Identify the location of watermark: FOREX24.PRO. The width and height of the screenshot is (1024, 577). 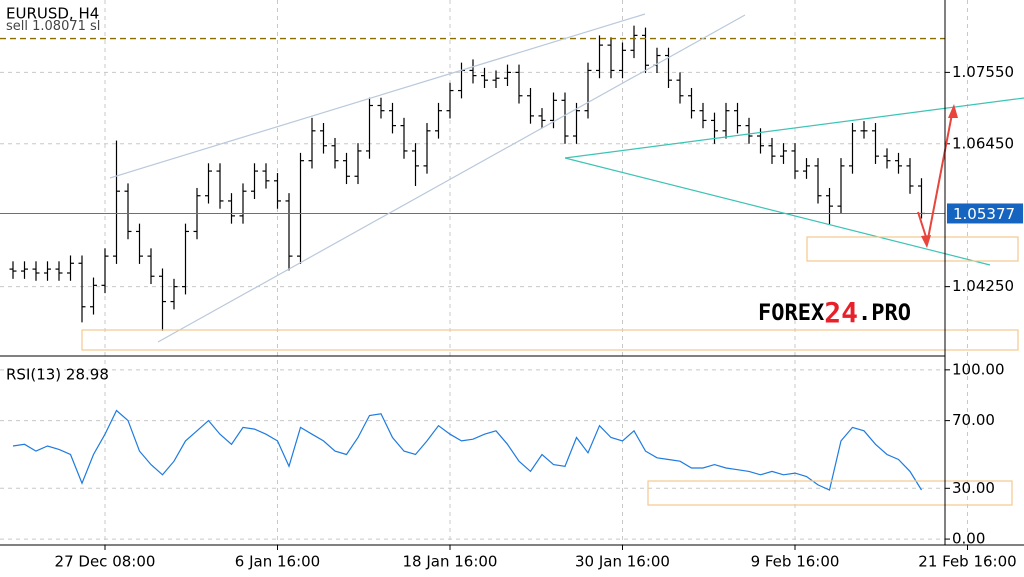
(834, 312).